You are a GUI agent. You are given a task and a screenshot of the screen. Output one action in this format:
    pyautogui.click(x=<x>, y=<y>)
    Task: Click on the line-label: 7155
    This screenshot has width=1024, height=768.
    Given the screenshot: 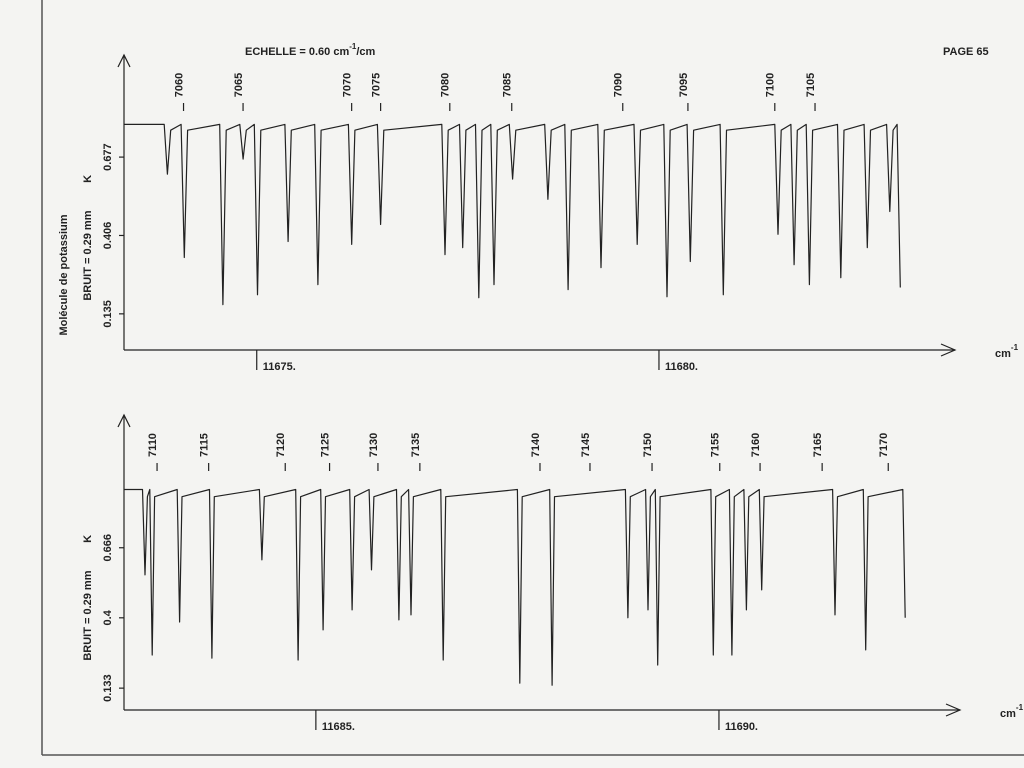 What is the action you would take?
    pyautogui.click(x=716, y=445)
    